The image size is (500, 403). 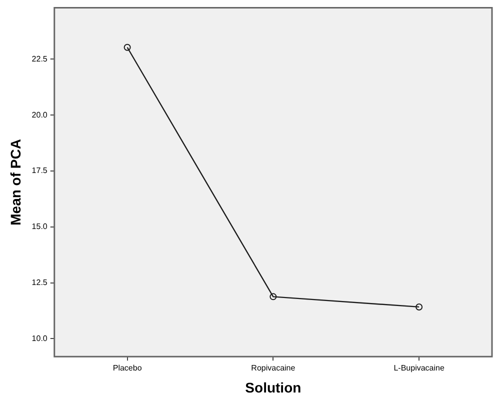 What do you see at coordinates (40, 171) in the screenshot?
I see `y-tick-label: 17.5` at bounding box center [40, 171].